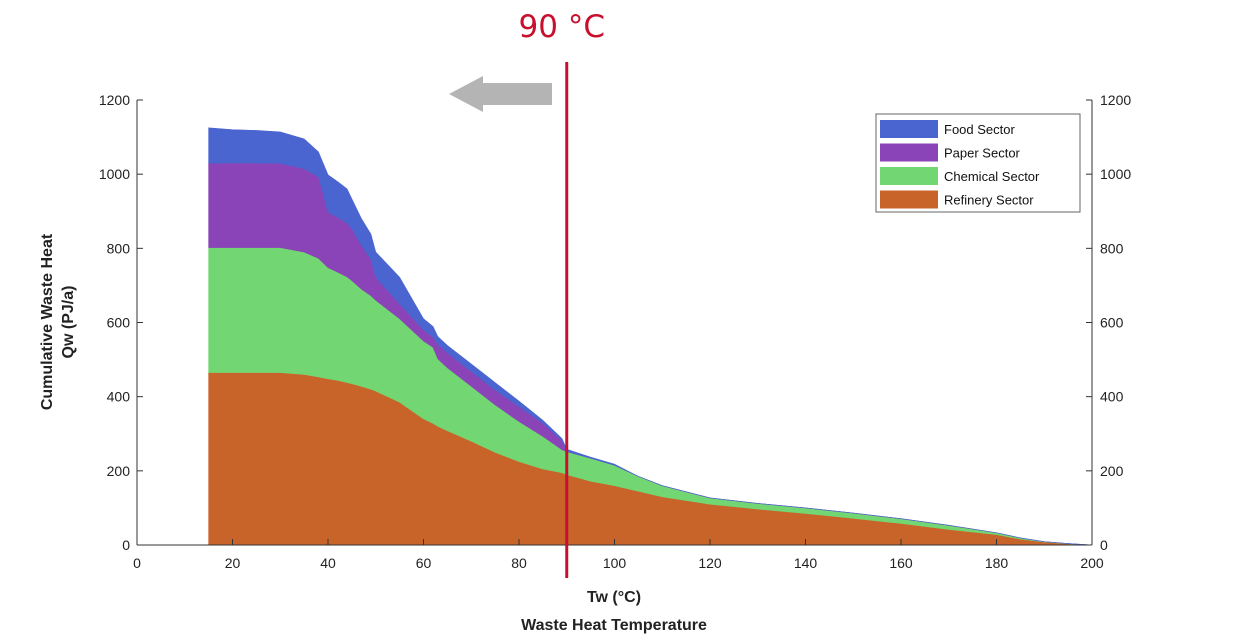 The width and height of the screenshot is (1246, 644). What do you see at coordinates (1092, 563) in the screenshot?
I see `x-tick-label: 200` at bounding box center [1092, 563].